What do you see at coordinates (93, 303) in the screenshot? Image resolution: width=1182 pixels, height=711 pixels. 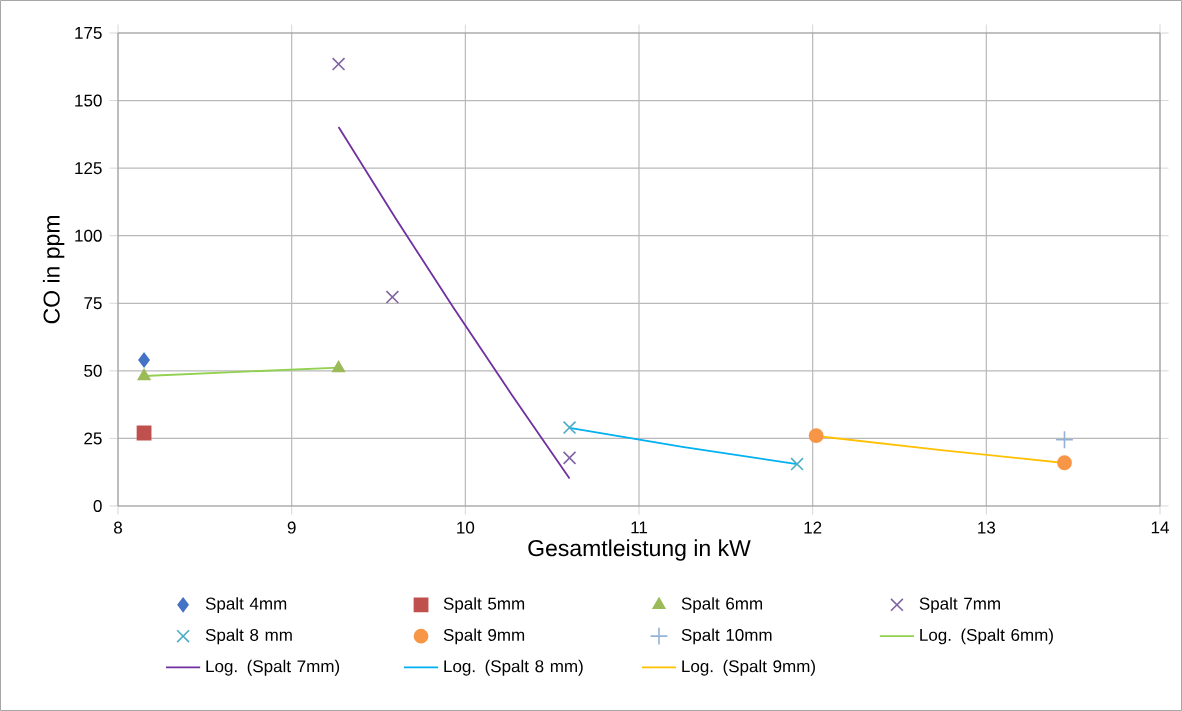 I see `y-tick-label: 75` at bounding box center [93, 303].